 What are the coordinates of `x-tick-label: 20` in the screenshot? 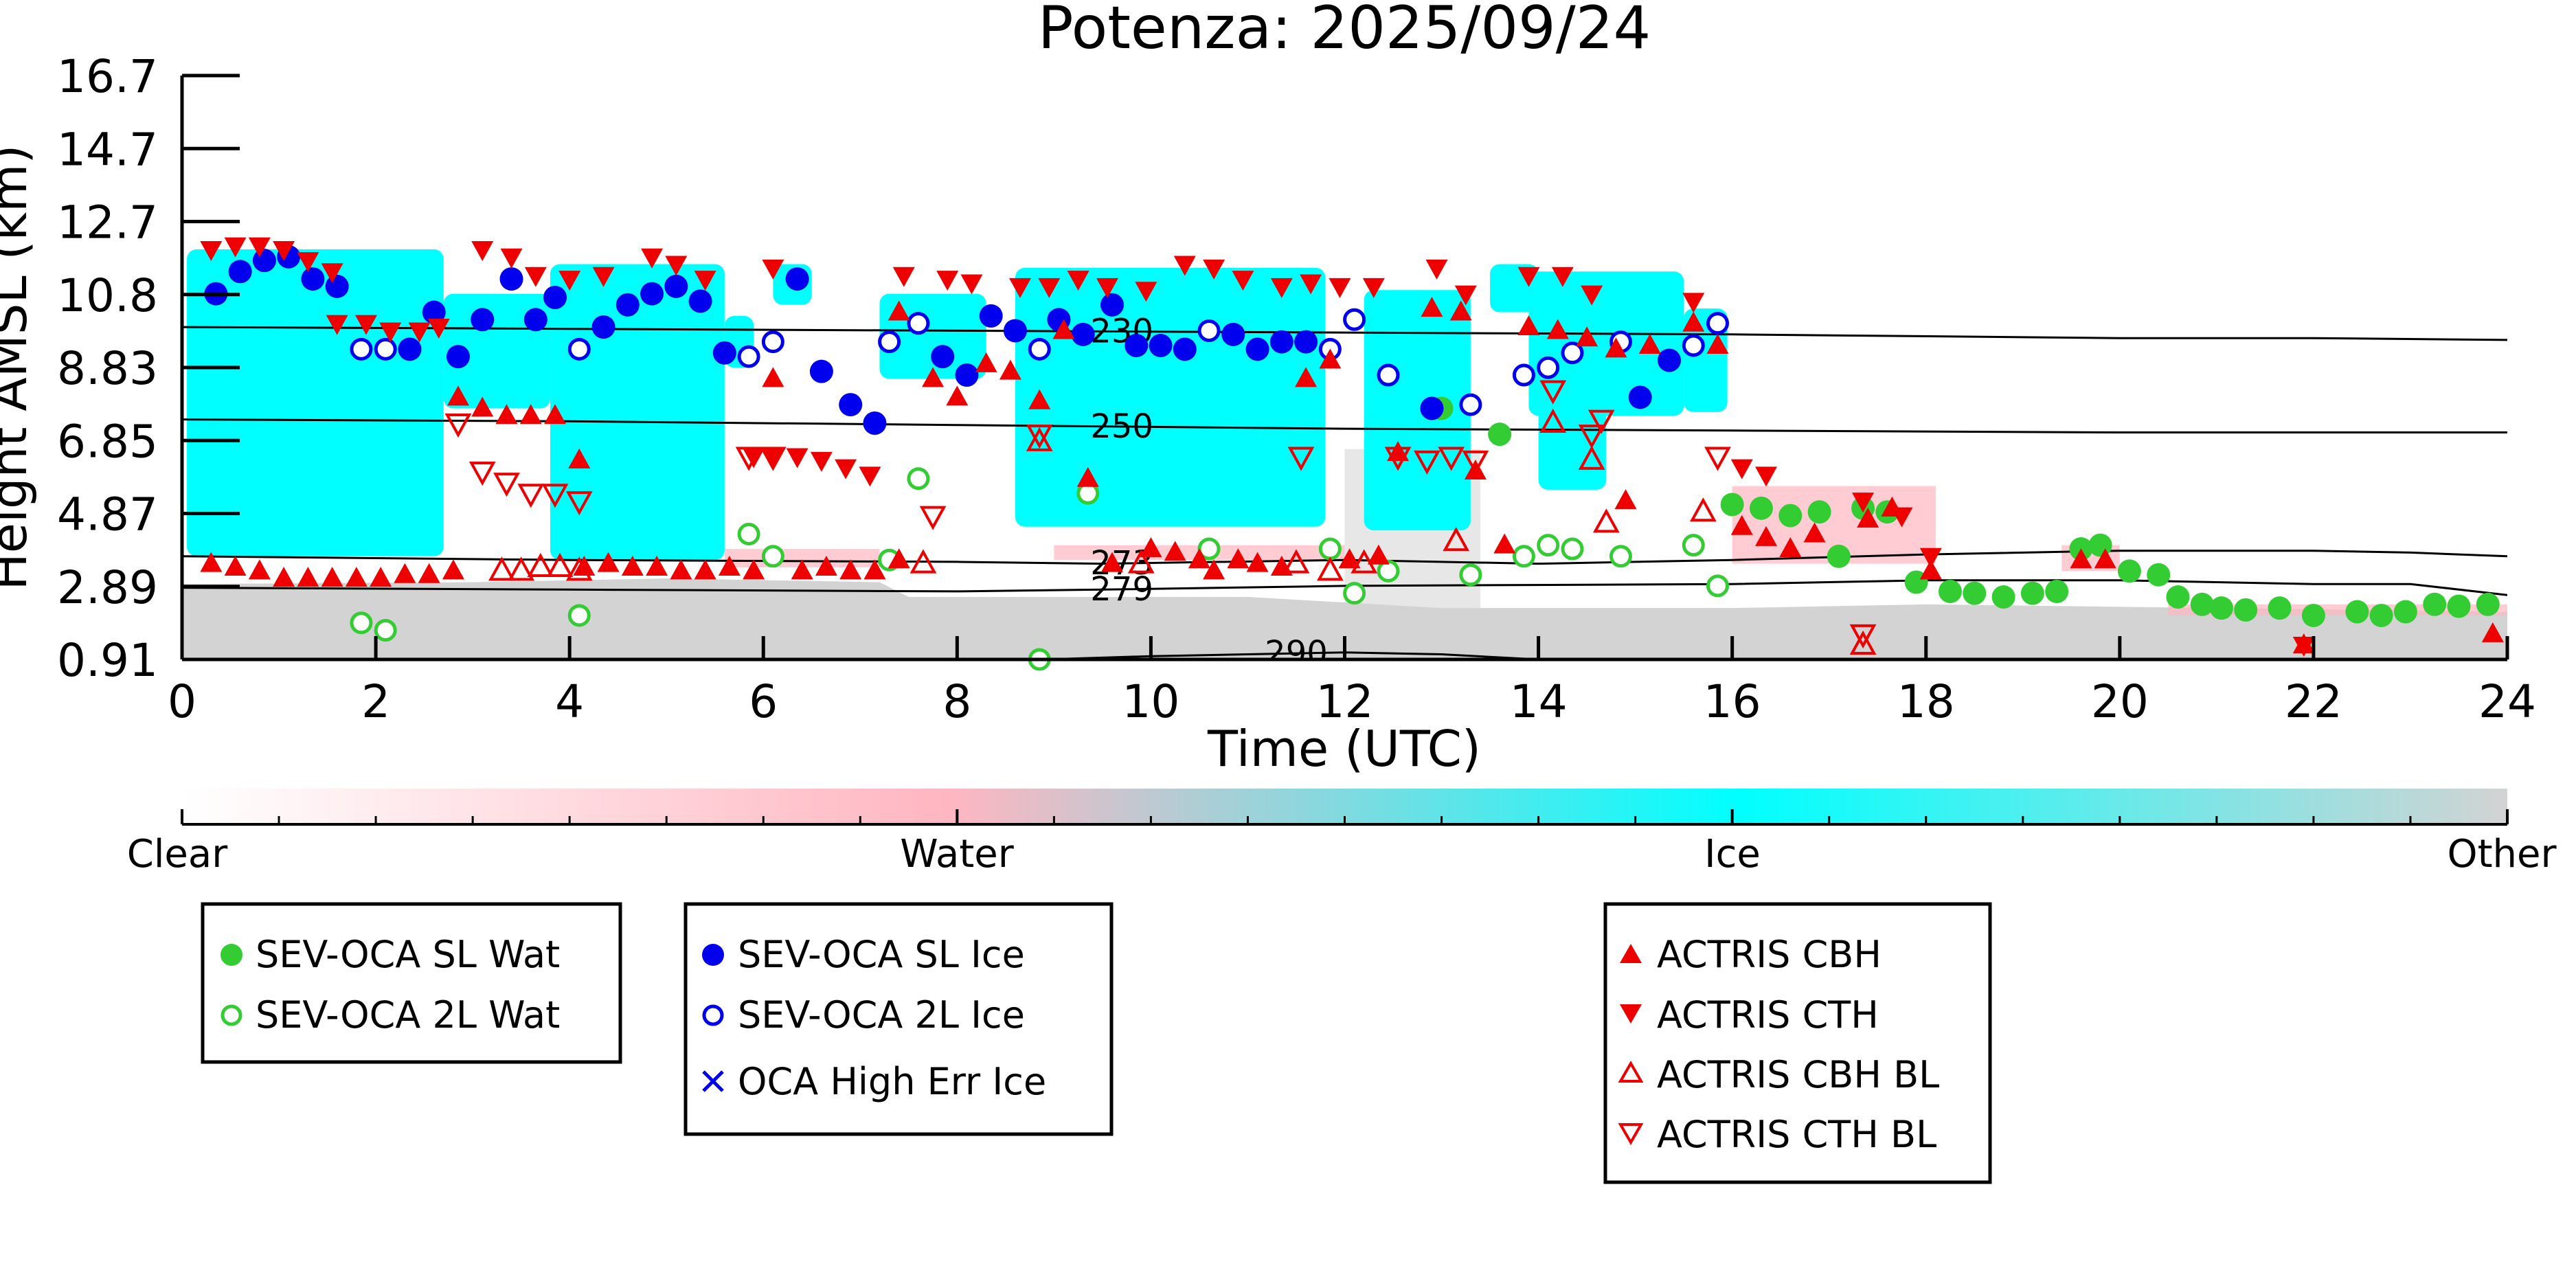 It's located at (2120, 701).